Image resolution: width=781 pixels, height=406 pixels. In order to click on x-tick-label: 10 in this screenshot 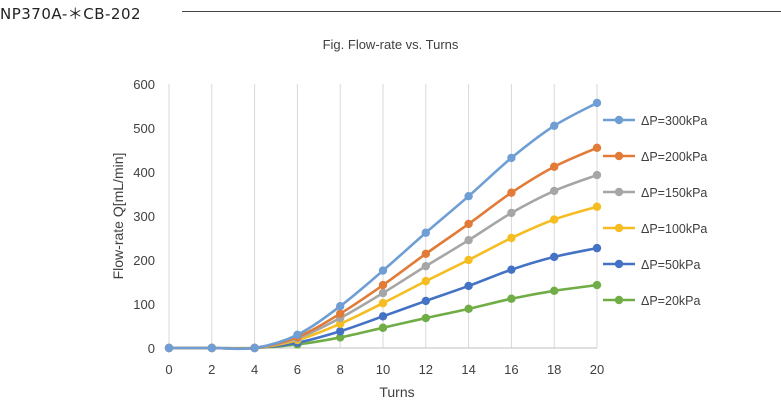, I will do `click(383, 369)`.